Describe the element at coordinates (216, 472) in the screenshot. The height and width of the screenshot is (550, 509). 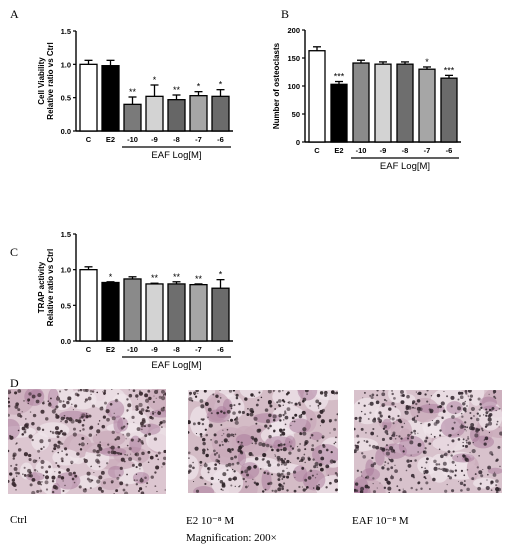
I see `cell` at that location.